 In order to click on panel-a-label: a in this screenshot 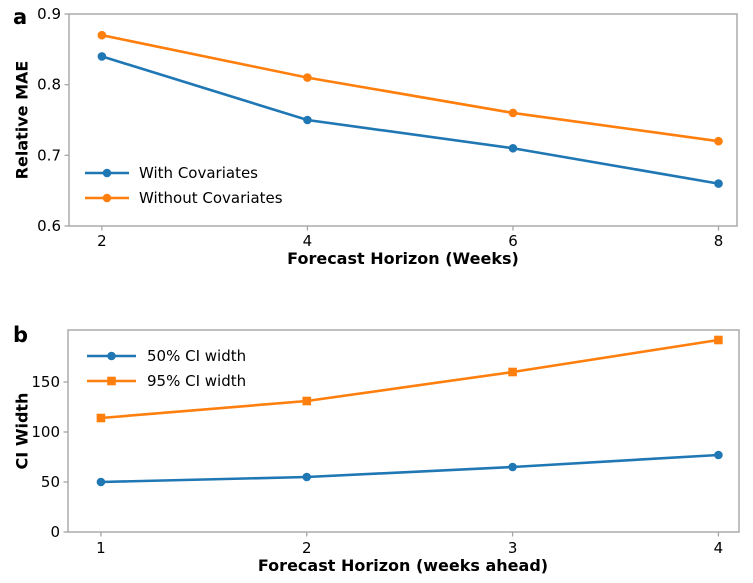, I will do `click(20, 17)`.